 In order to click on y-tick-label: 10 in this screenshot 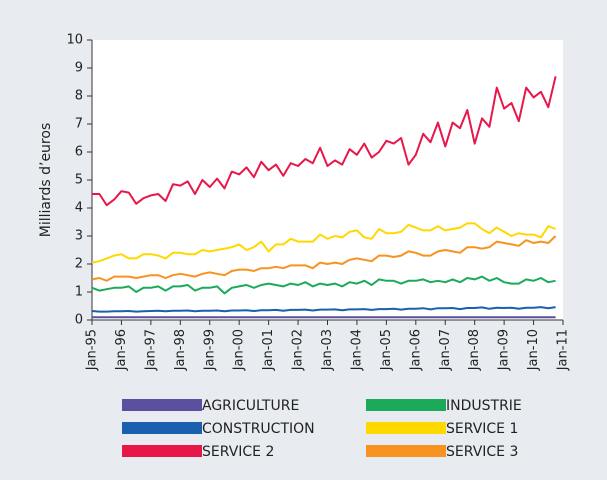, I will do `click(74, 40)`.